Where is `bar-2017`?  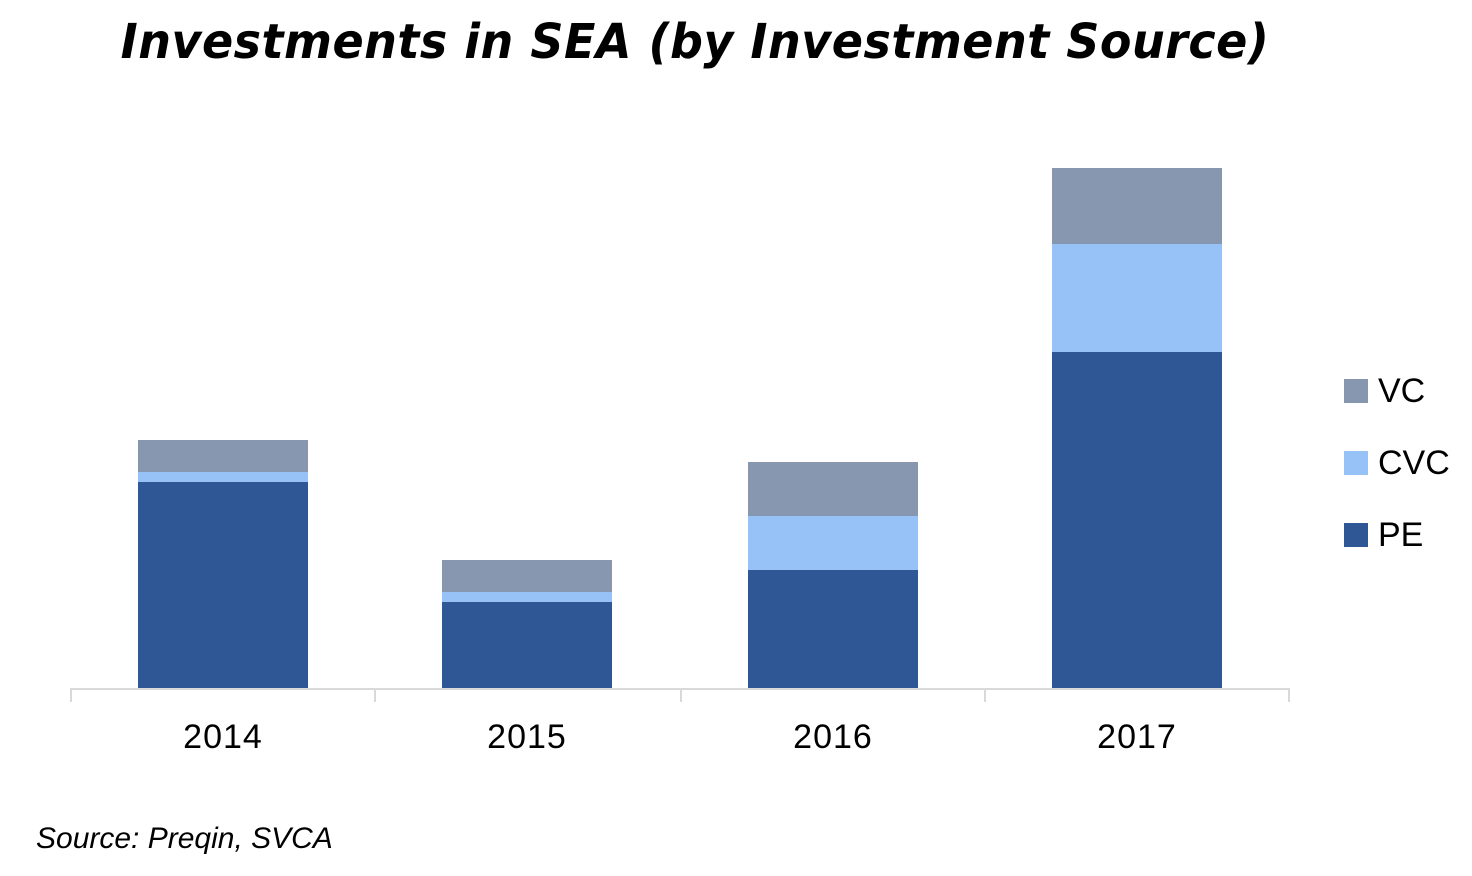
bar-2017 is located at coordinates (1137, 428).